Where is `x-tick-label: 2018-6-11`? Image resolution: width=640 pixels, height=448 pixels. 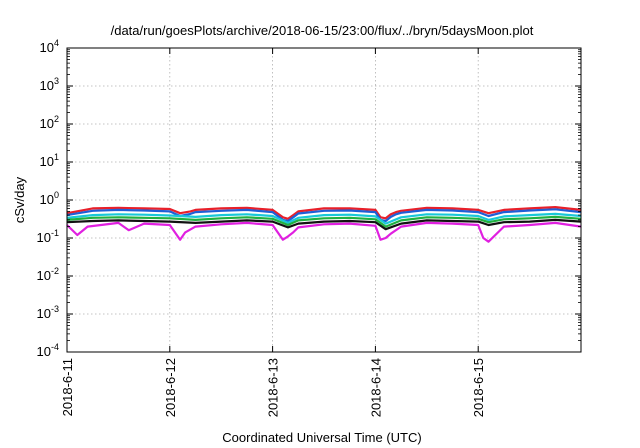
x-tick-label: 2018-6-11 is located at coordinates (67, 387).